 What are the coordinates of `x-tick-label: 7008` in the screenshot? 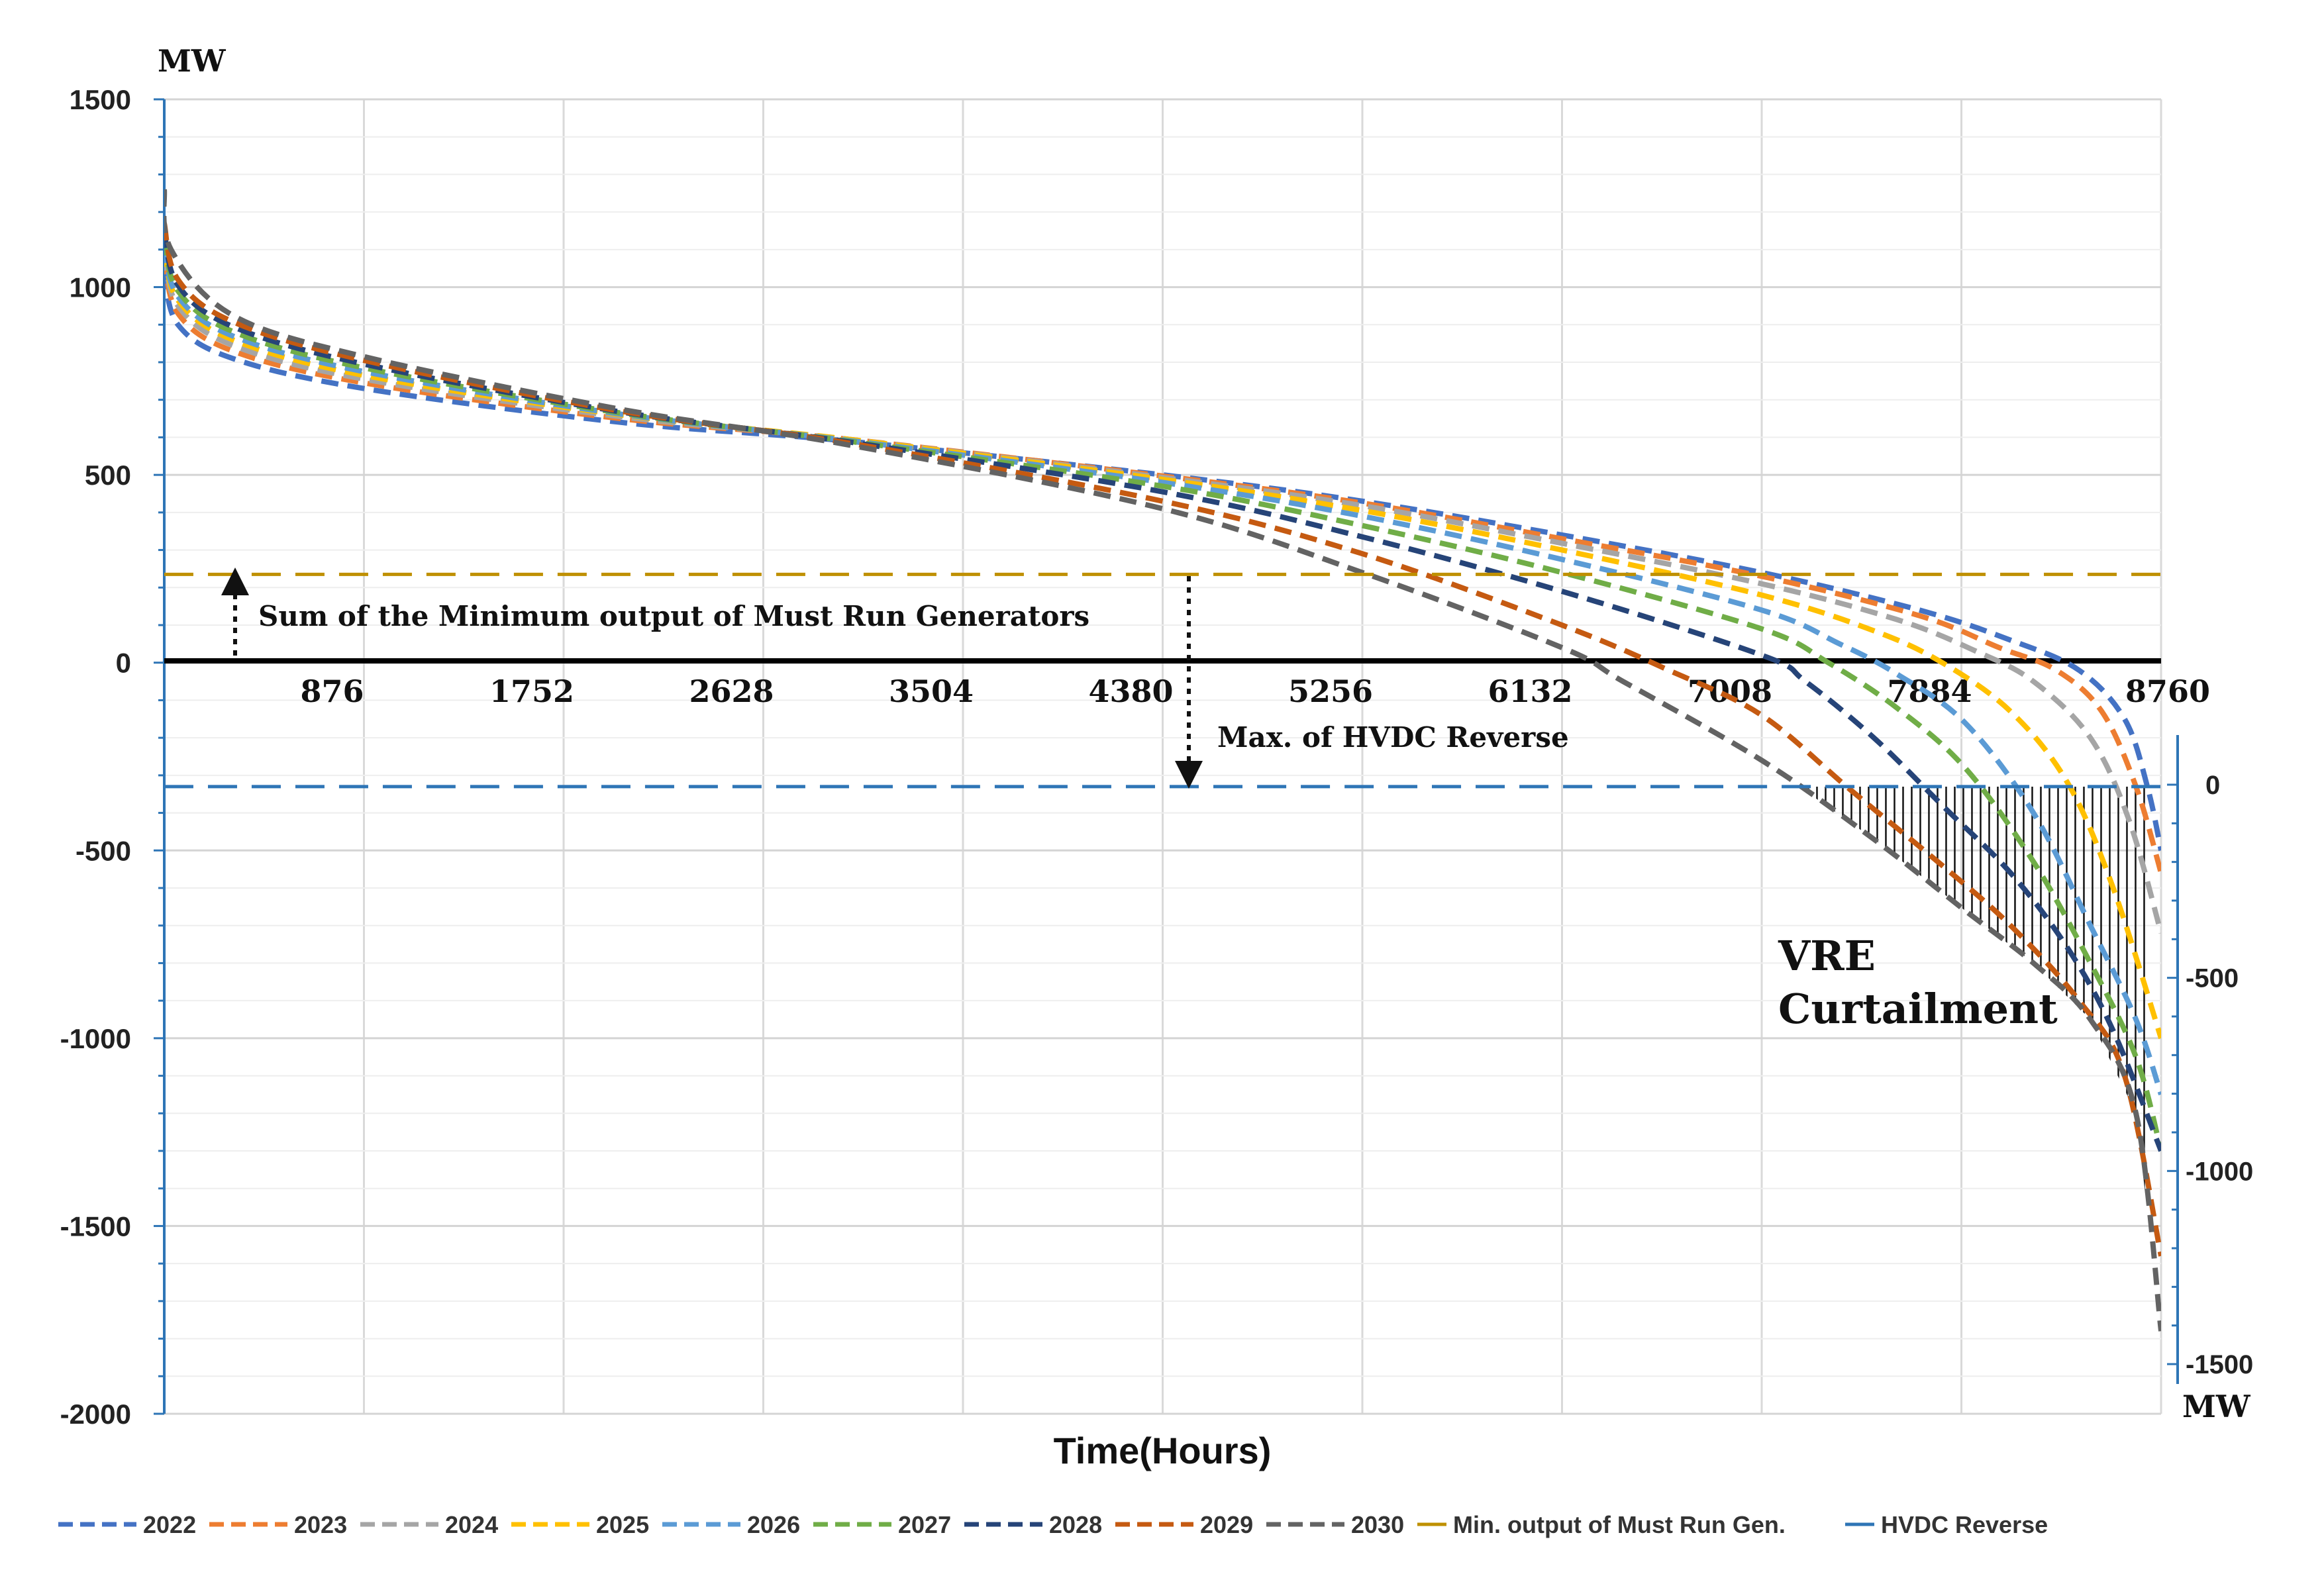 It's located at (1730, 691).